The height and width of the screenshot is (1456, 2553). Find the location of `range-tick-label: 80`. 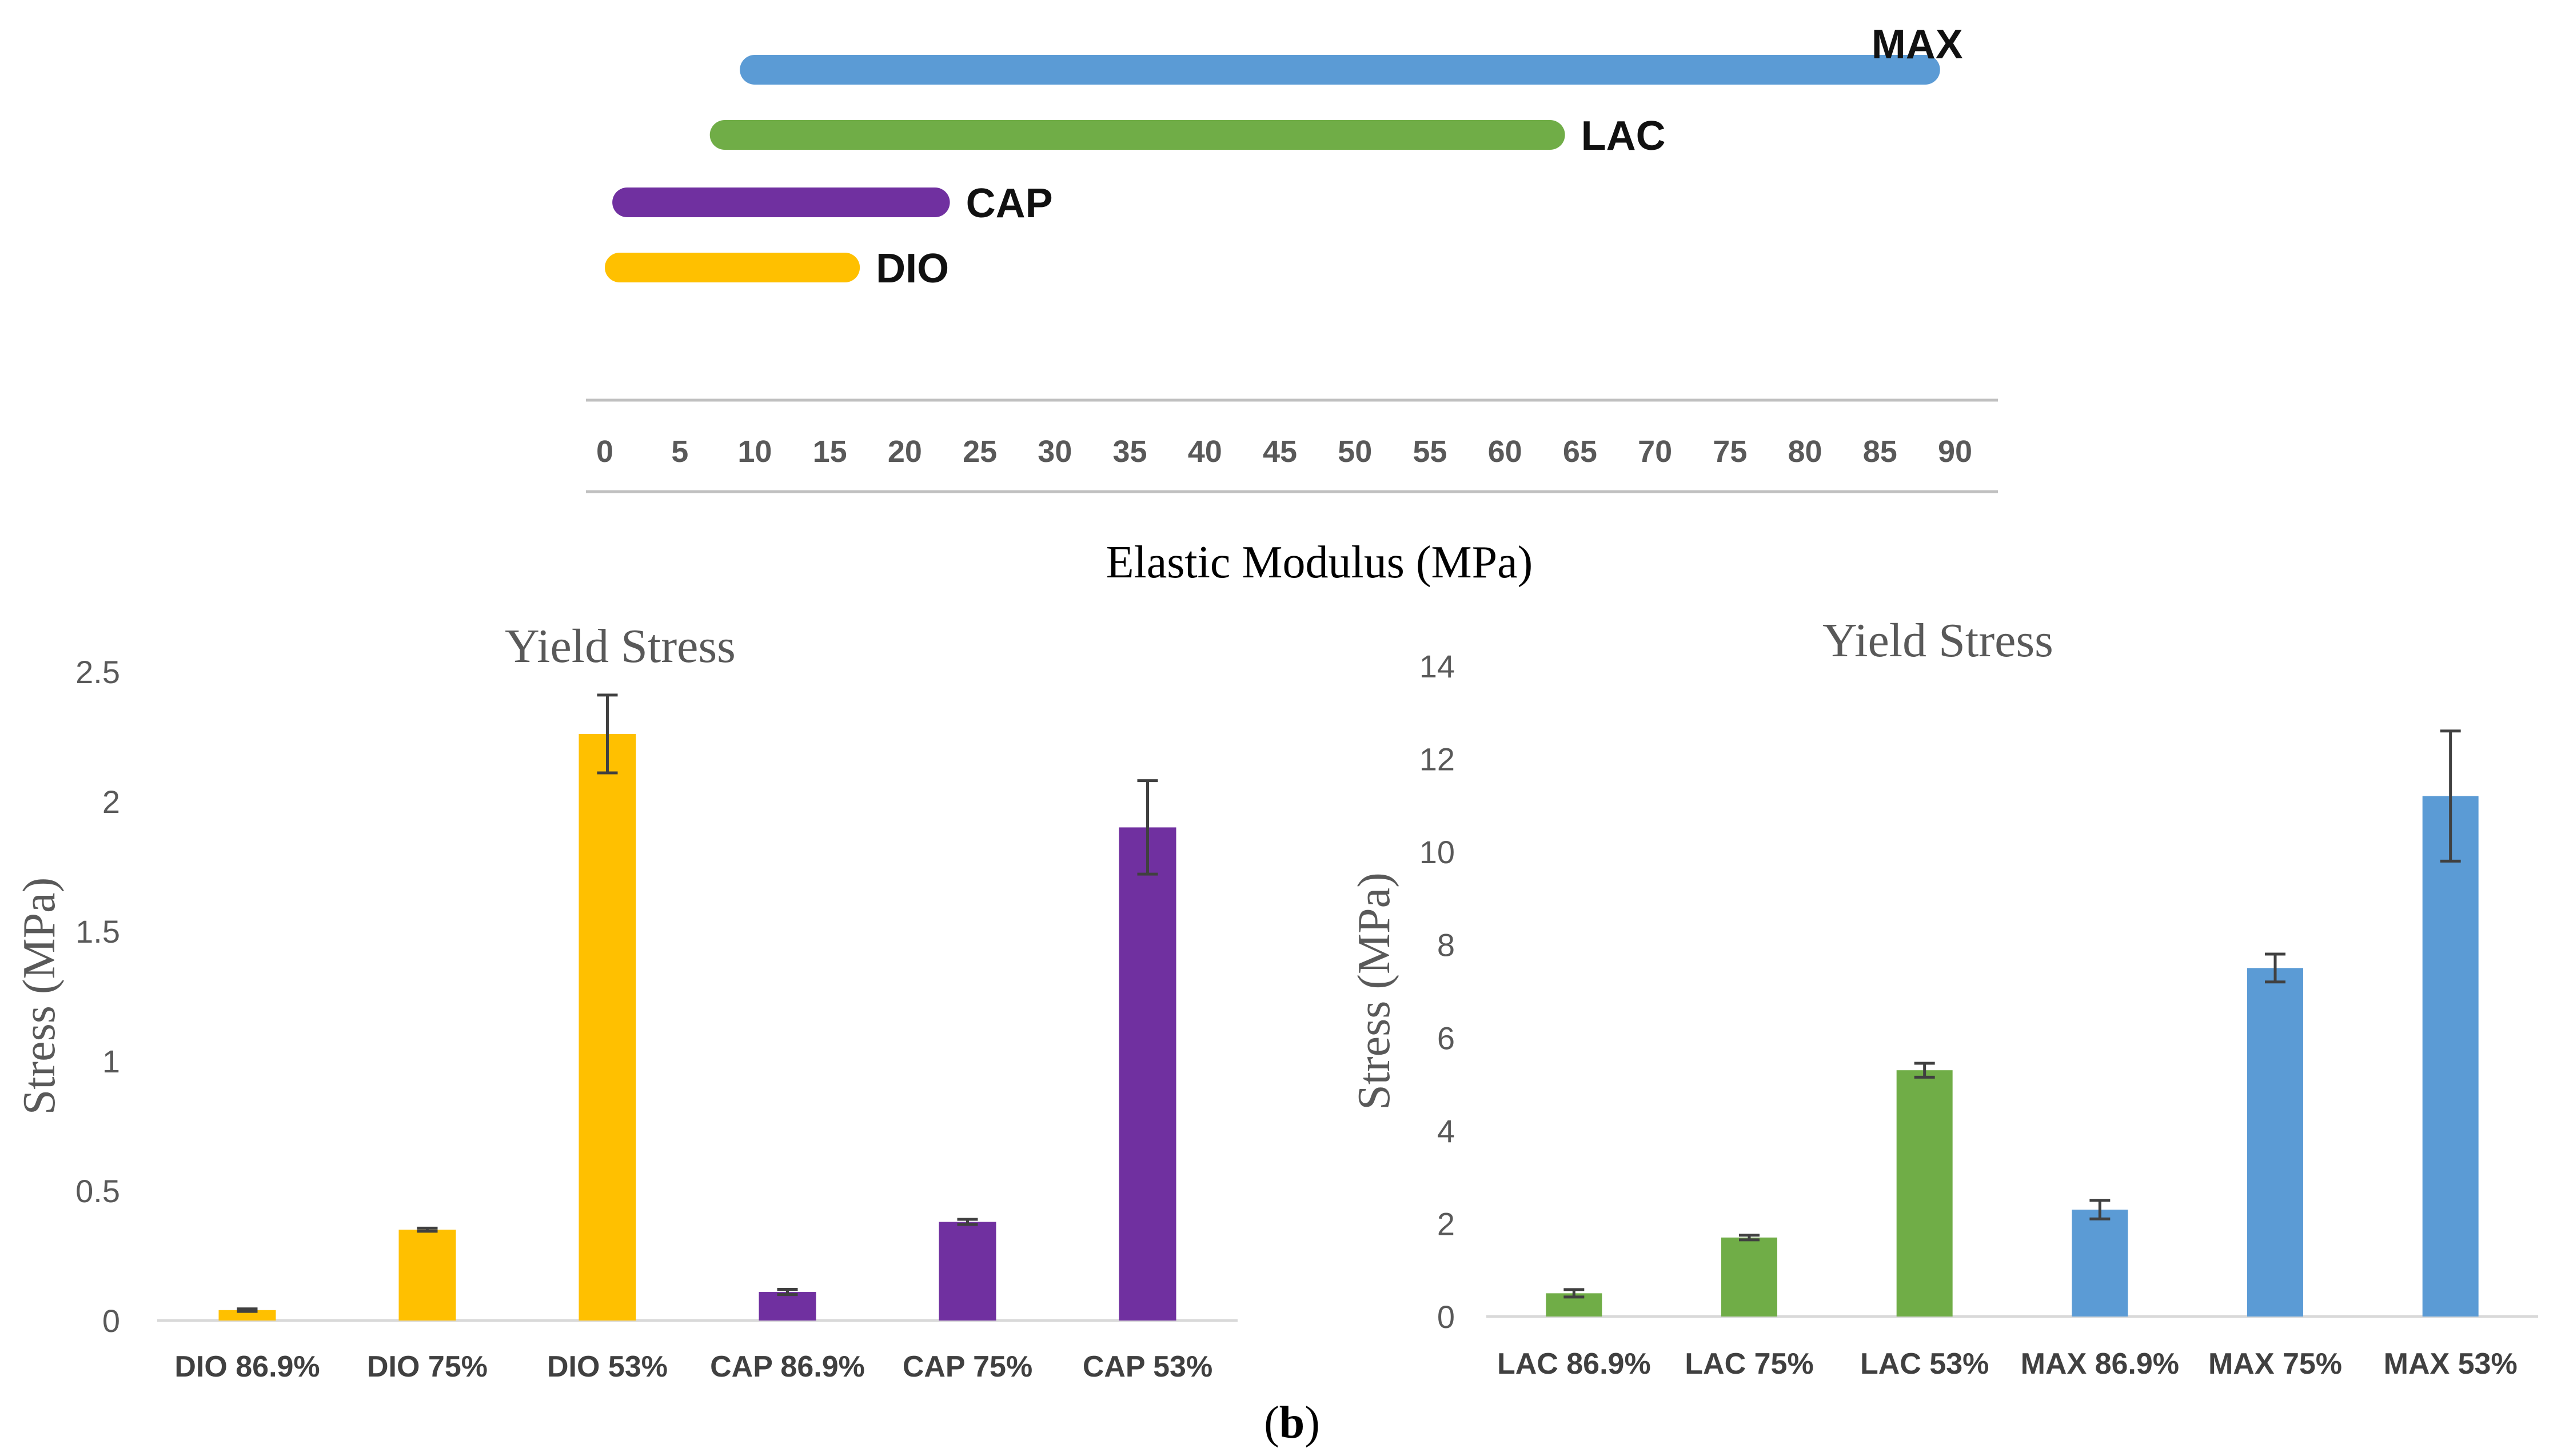

range-tick-label: 80 is located at coordinates (1805, 451).